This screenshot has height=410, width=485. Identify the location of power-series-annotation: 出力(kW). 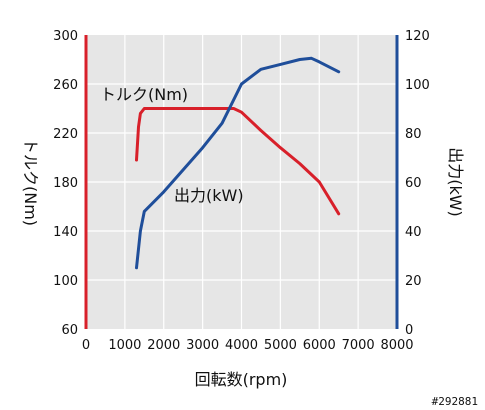
(209, 195).